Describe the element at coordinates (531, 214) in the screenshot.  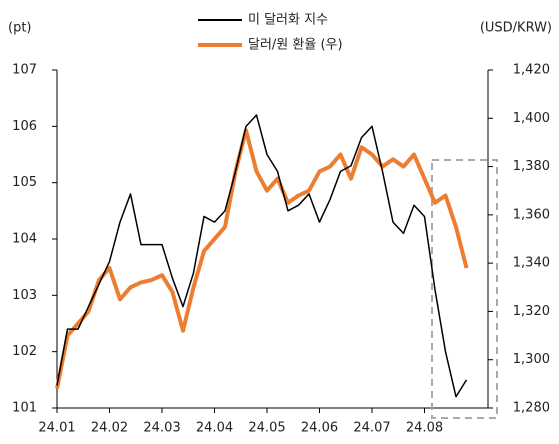
I see `y2-tick-label: 1,360` at that location.